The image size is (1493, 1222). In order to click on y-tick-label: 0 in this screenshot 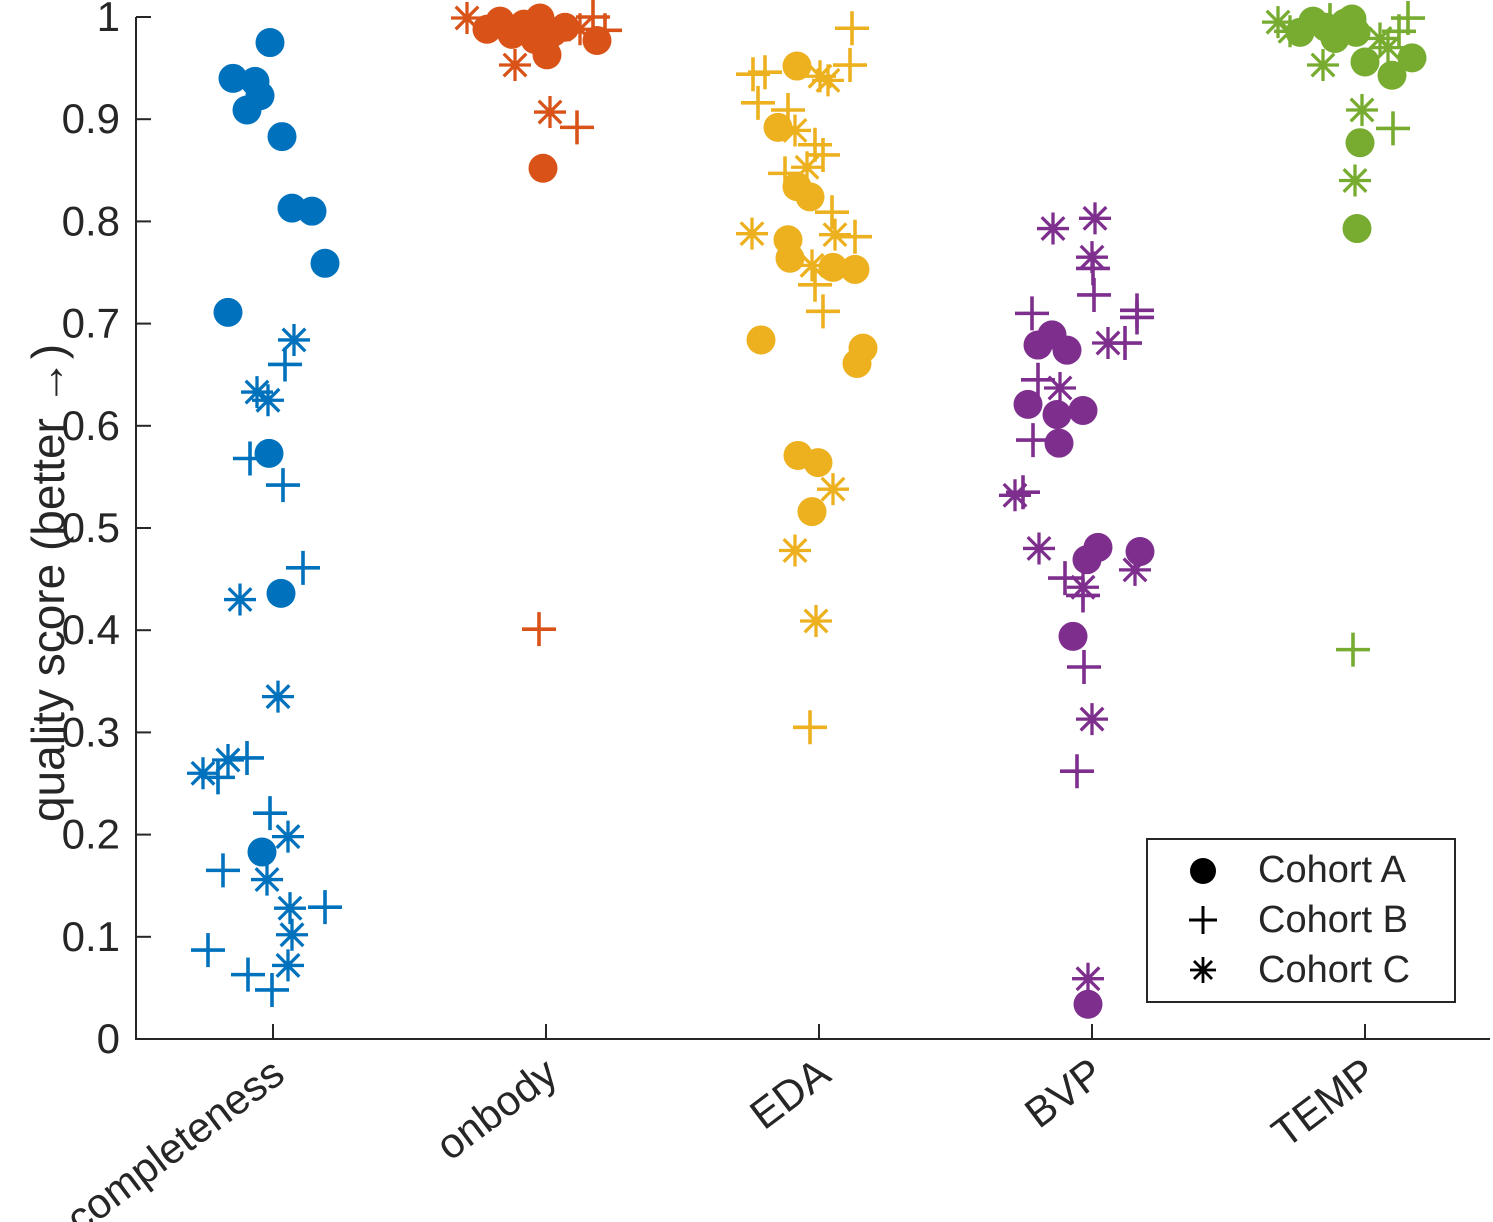, I will do `click(108, 1038)`.